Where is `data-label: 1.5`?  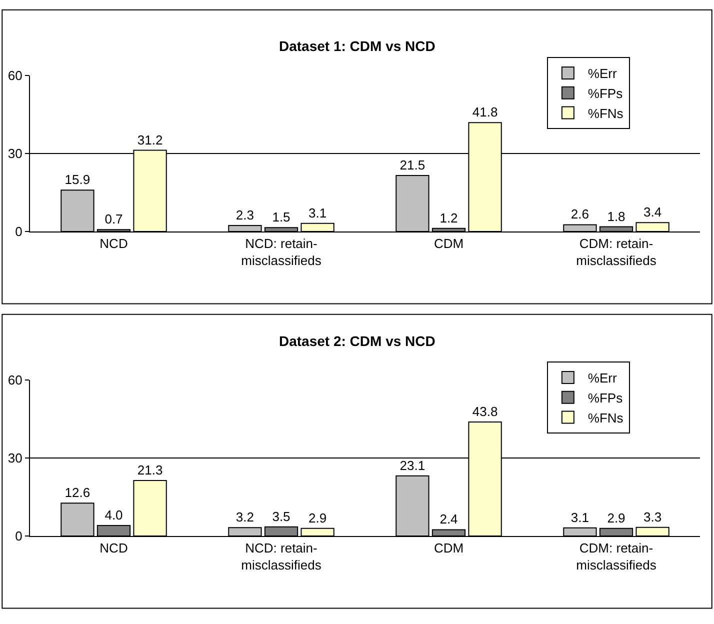 data-label: 1.5 is located at coordinates (281, 217).